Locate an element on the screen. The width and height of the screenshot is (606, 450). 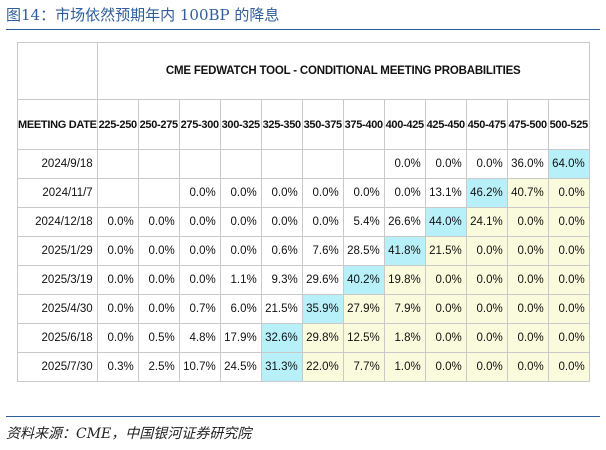
column-header: 300-325 is located at coordinates (240, 124).